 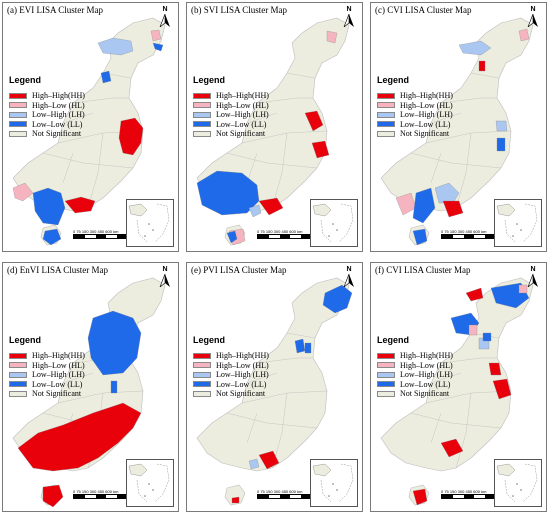 I want to click on panel-title: (c) CVI LISA Cluster Map, so click(x=423, y=10).